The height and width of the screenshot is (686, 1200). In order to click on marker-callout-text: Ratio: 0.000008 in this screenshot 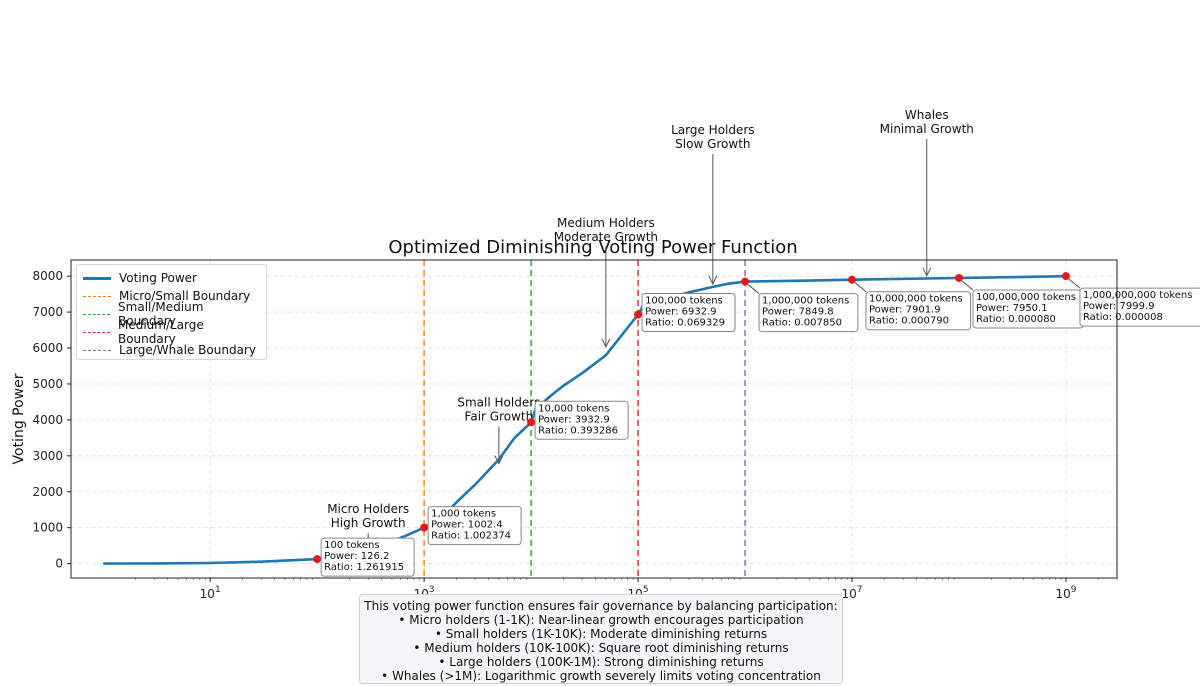, I will do `click(1123, 317)`.